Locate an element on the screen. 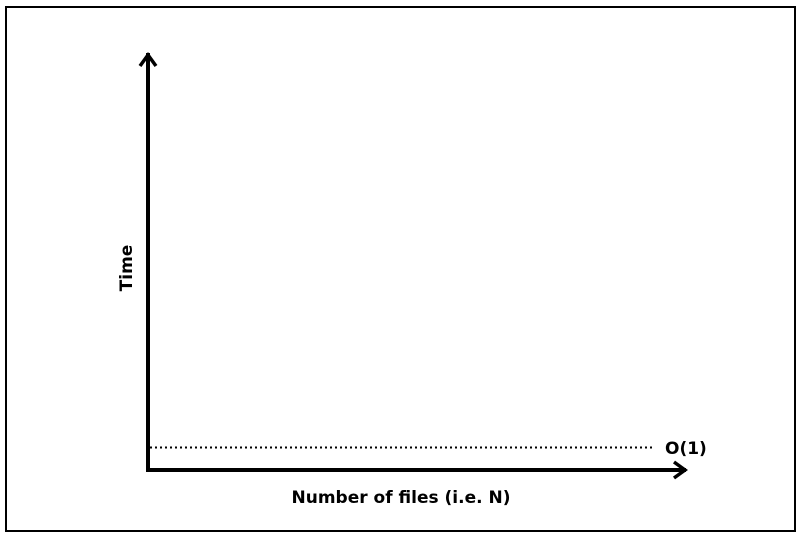 The image size is (802, 538). x-axis-label: Number of files (i.e. N) is located at coordinates (401, 498).